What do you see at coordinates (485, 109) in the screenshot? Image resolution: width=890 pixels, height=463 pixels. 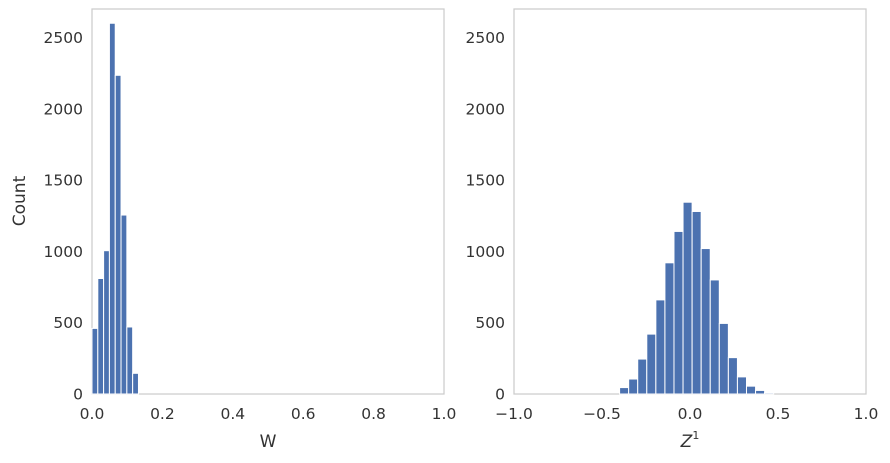 I see `y-tick-label-z-4: 2000` at bounding box center [485, 109].